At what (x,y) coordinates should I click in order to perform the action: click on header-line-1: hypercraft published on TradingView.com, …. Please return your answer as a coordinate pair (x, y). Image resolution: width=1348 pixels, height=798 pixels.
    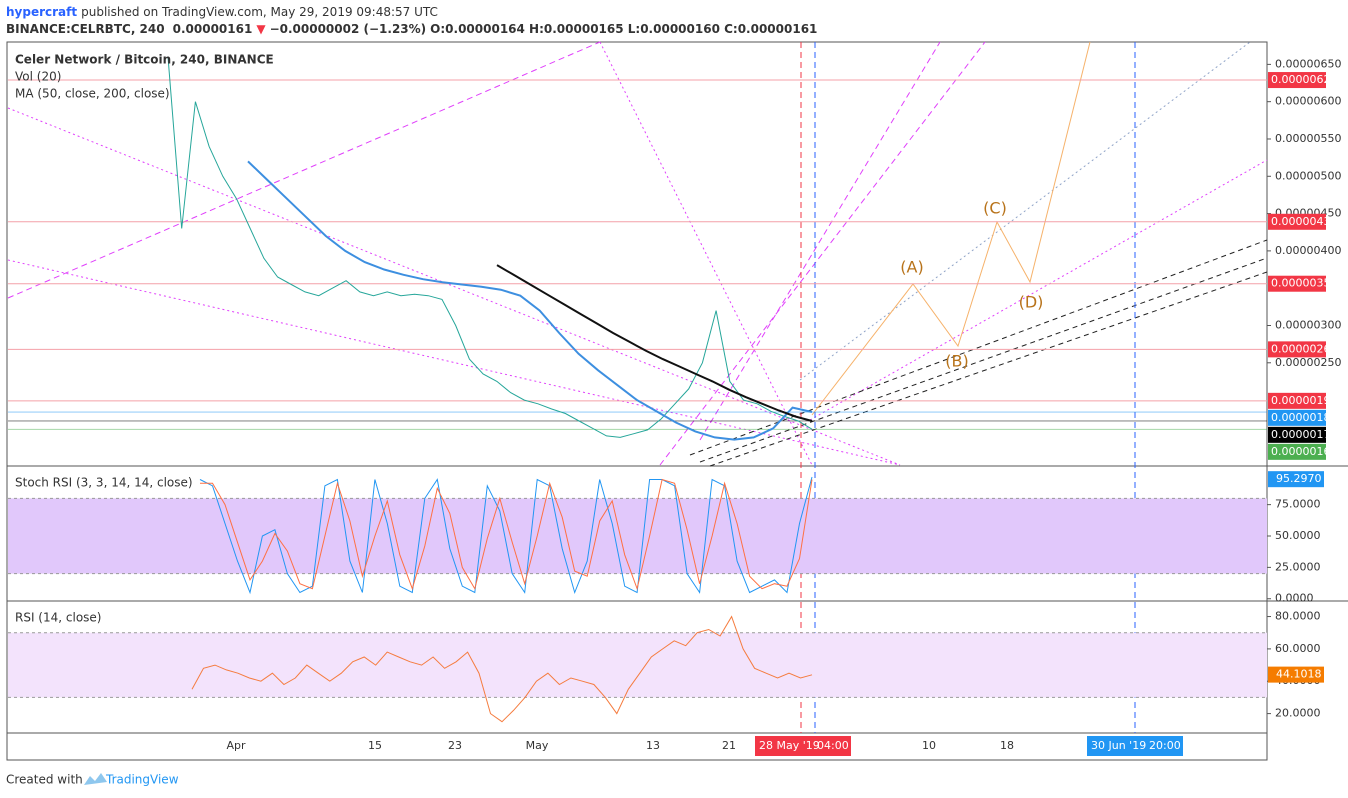
    Looking at the image, I should click on (222, 12).